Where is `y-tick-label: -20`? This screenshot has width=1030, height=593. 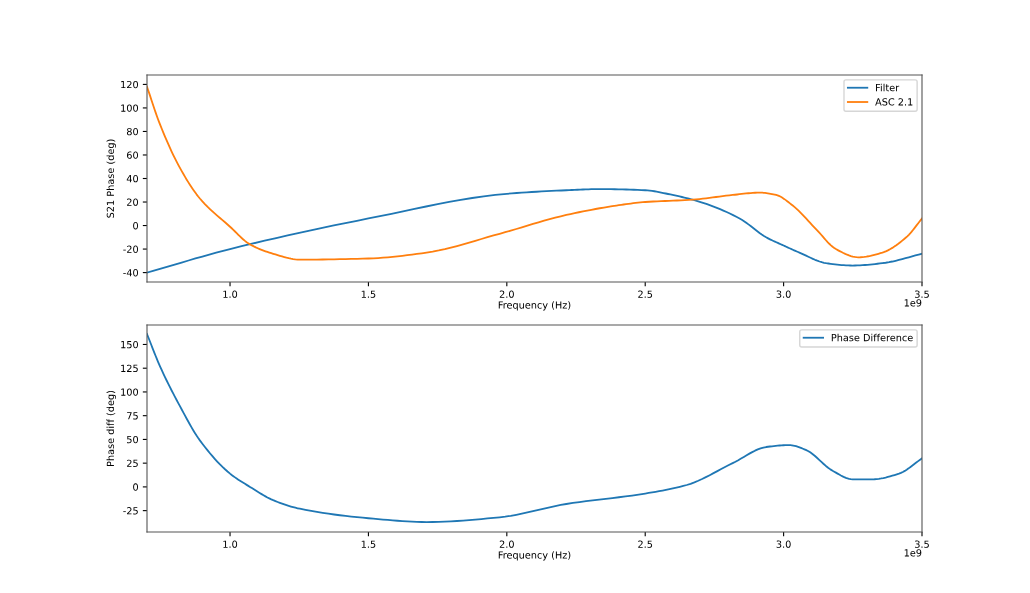
y-tick-label: -20 is located at coordinates (131, 249).